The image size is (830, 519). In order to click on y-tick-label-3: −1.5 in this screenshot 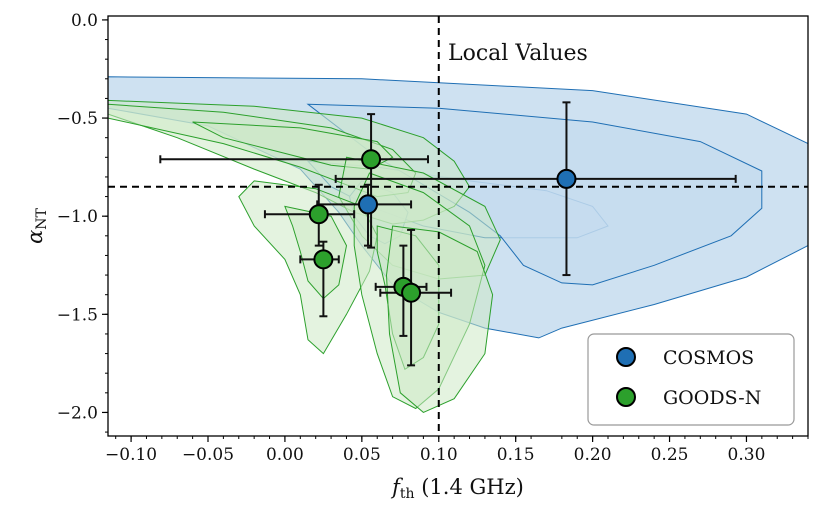, I will do `click(77, 315)`.